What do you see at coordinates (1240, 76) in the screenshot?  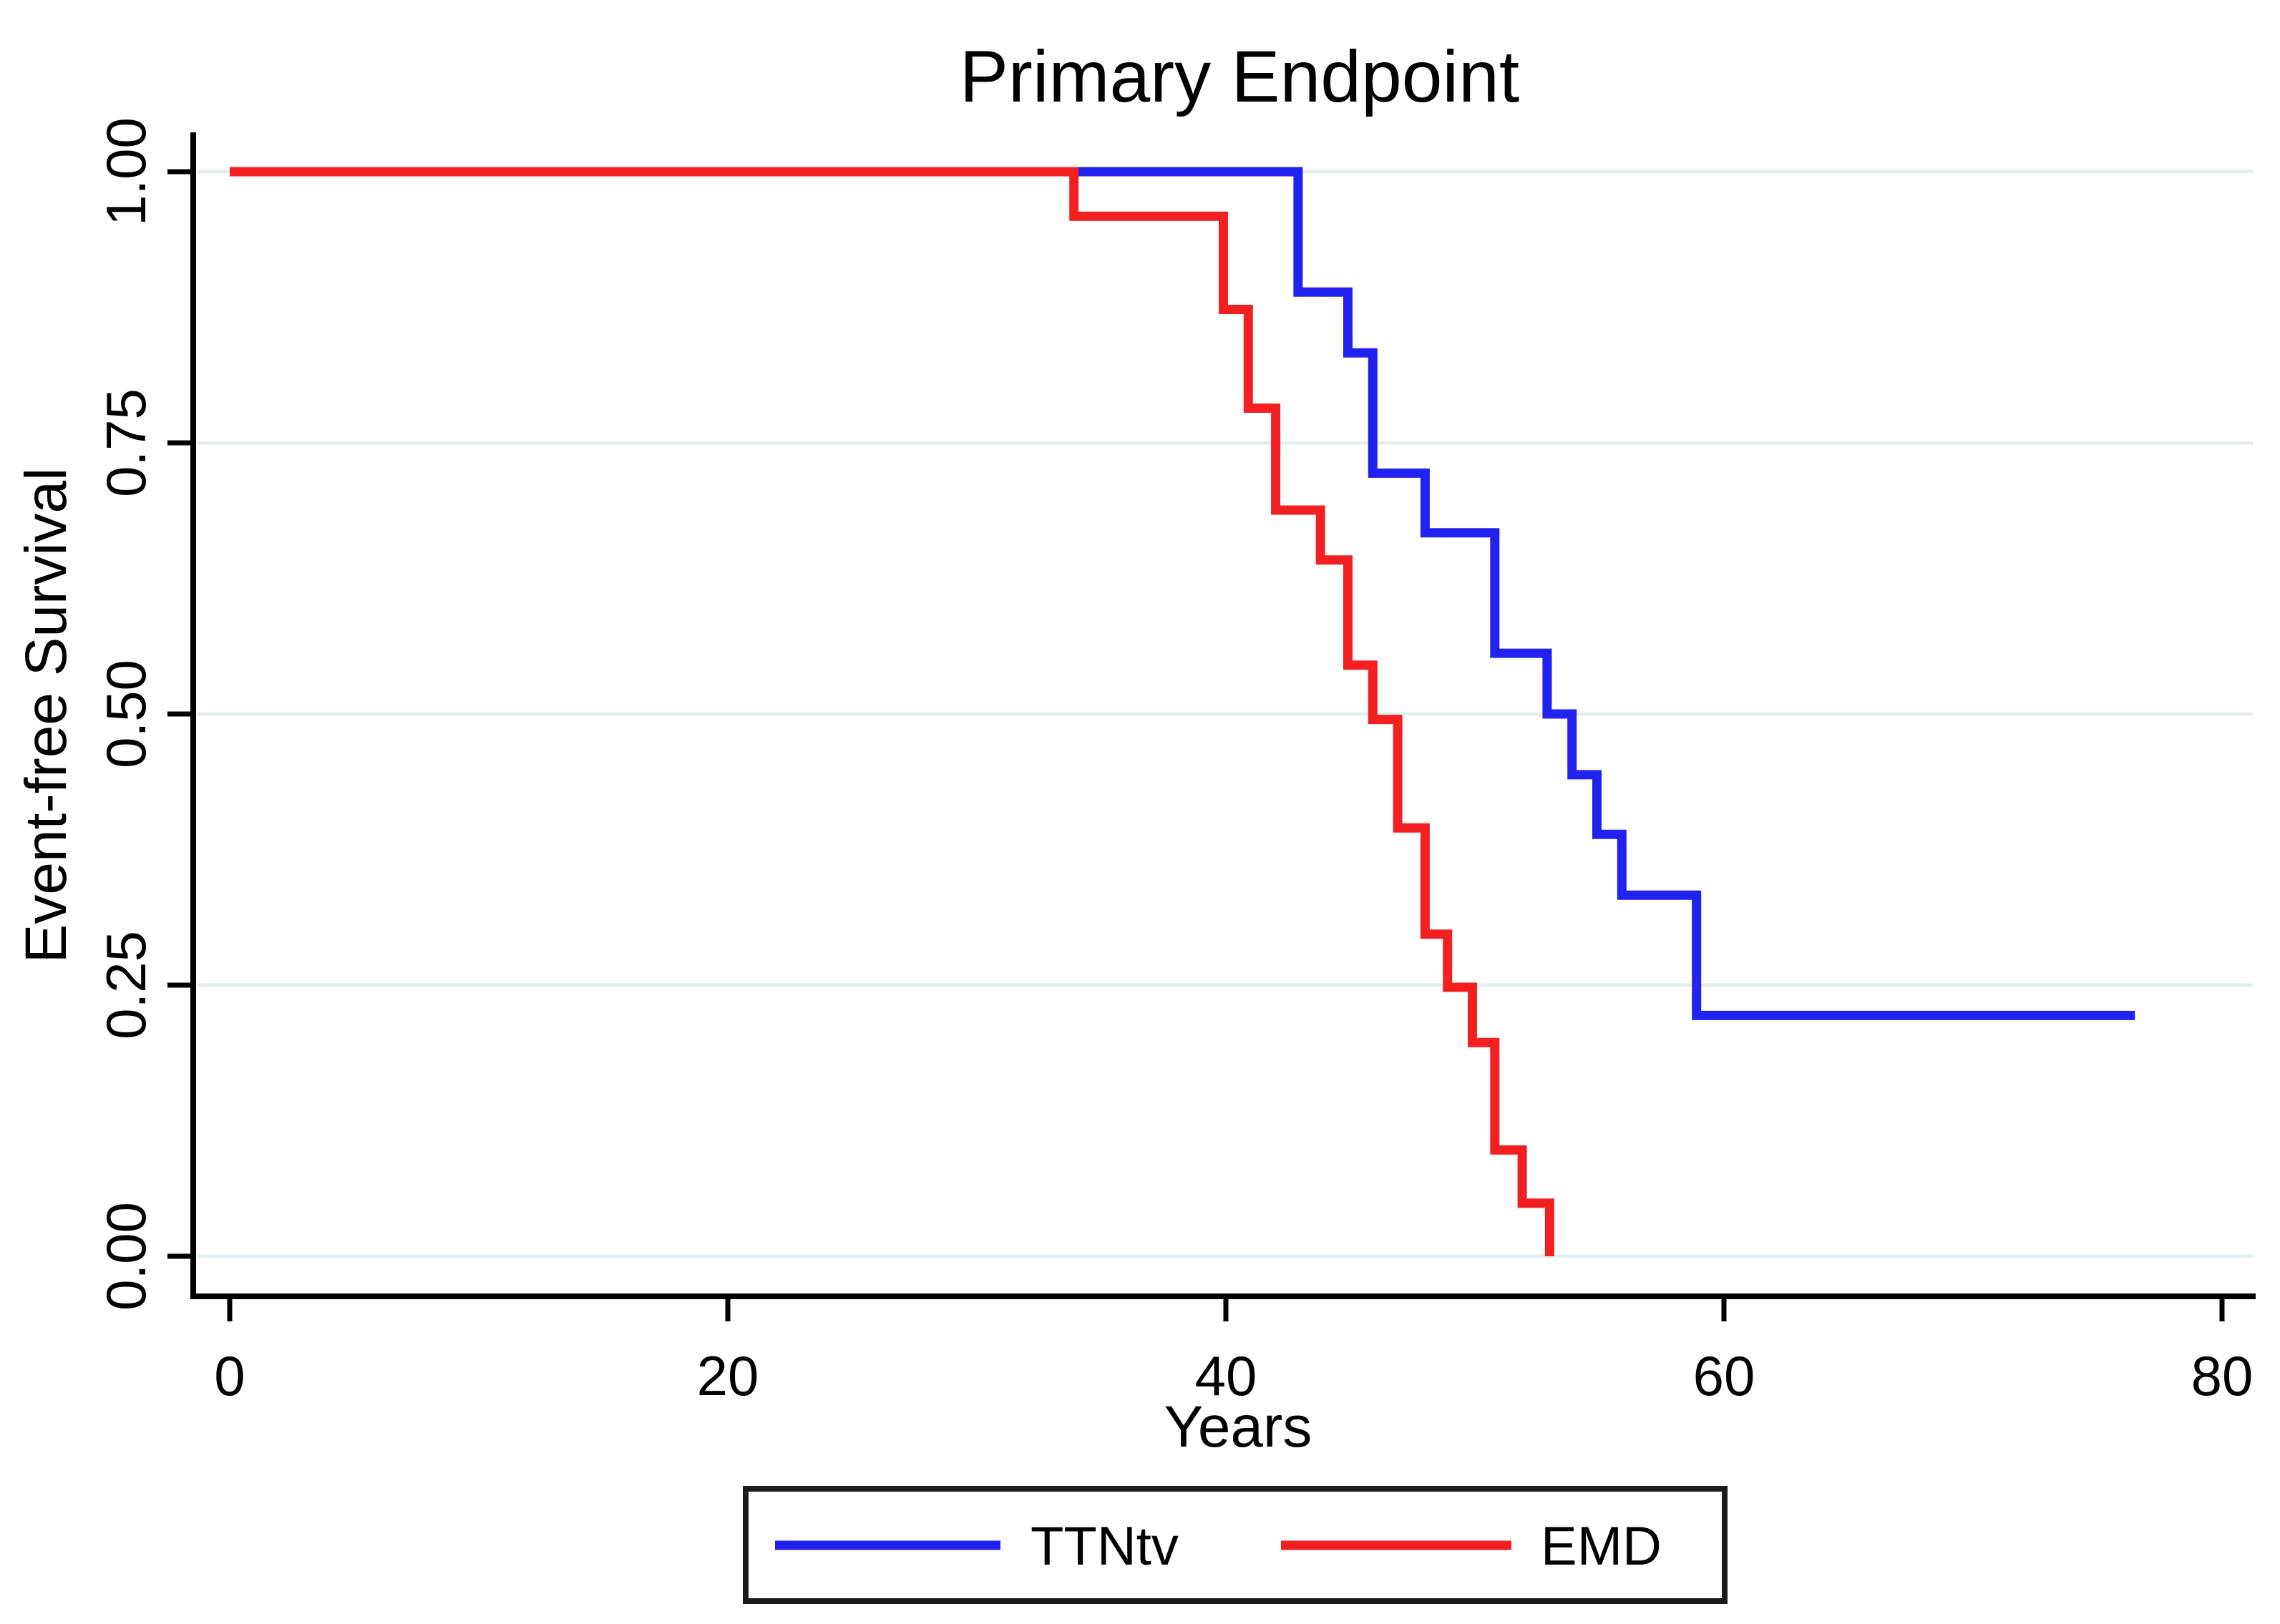 I see `chart-title: Primary Endpoint` at bounding box center [1240, 76].